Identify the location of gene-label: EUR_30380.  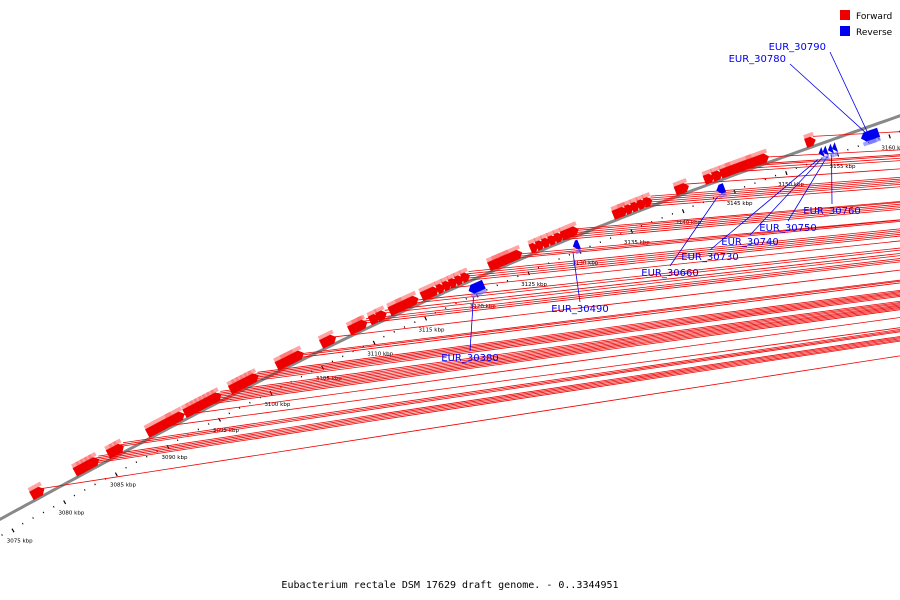
(469, 358).